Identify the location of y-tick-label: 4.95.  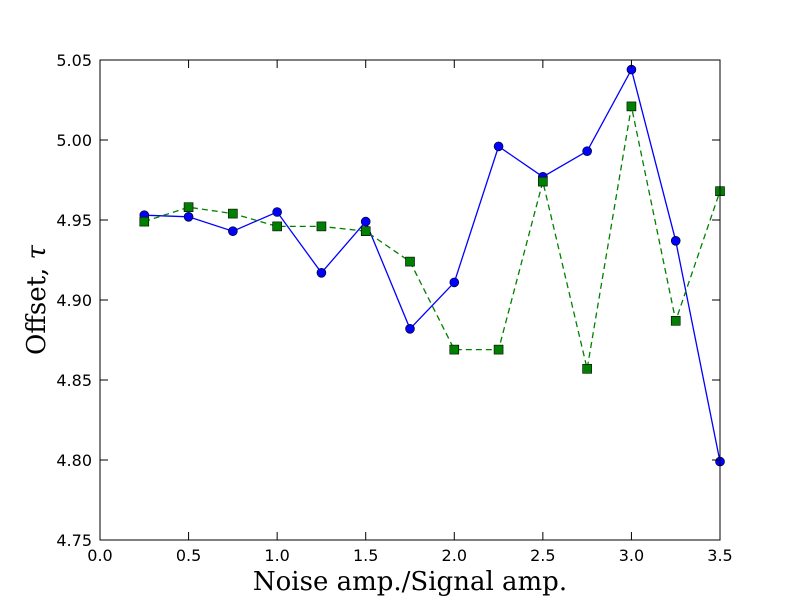
(74, 220).